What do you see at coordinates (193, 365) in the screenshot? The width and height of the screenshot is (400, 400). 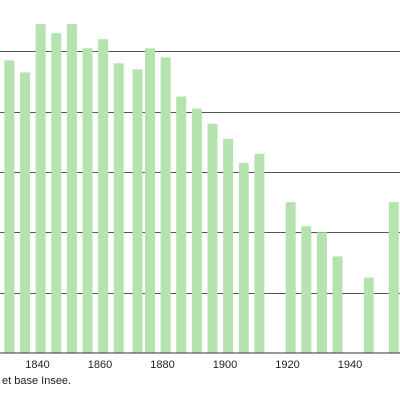 I see `x-tick-labels: 1840 1860 1880 1900 1920 1940` at bounding box center [193, 365].